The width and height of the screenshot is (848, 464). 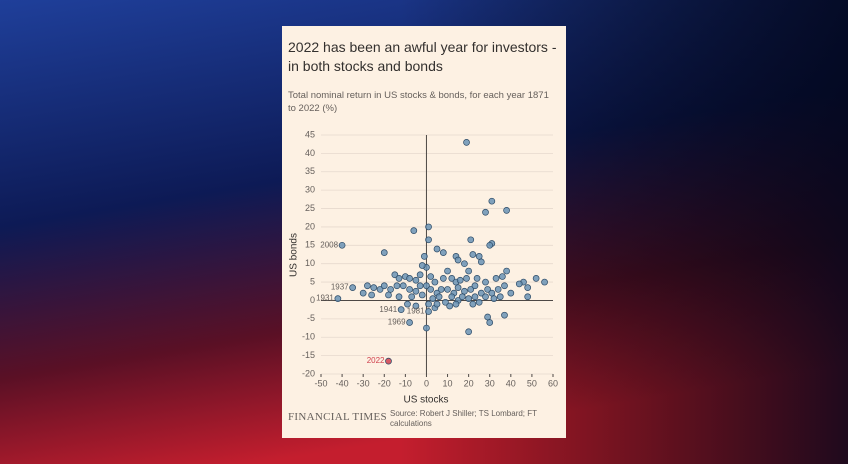 What do you see at coordinates (363, 383) in the screenshot?
I see `x-tick-label: -30` at bounding box center [363, 383].